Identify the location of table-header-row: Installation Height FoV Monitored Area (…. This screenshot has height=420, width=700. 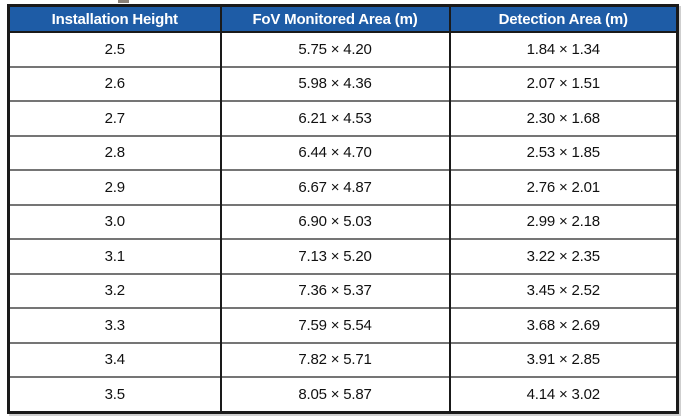
(343, 19).